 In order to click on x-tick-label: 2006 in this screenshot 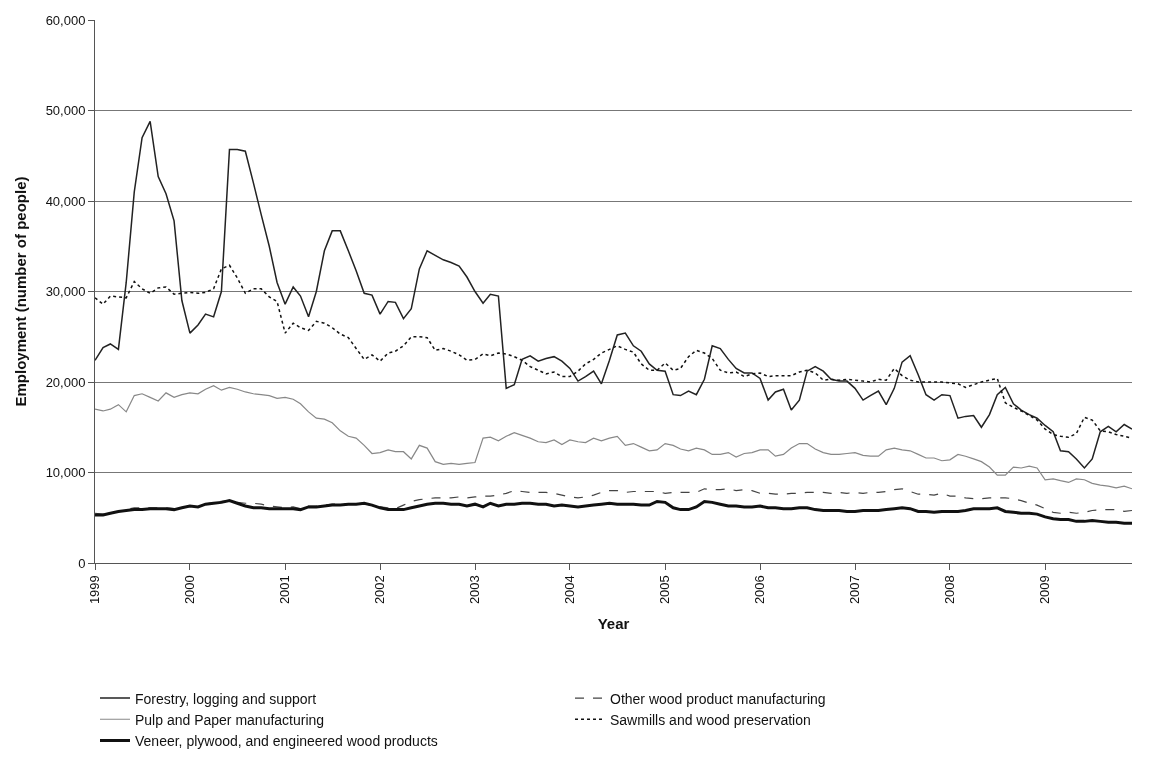, I will do `click(760, 590)`.